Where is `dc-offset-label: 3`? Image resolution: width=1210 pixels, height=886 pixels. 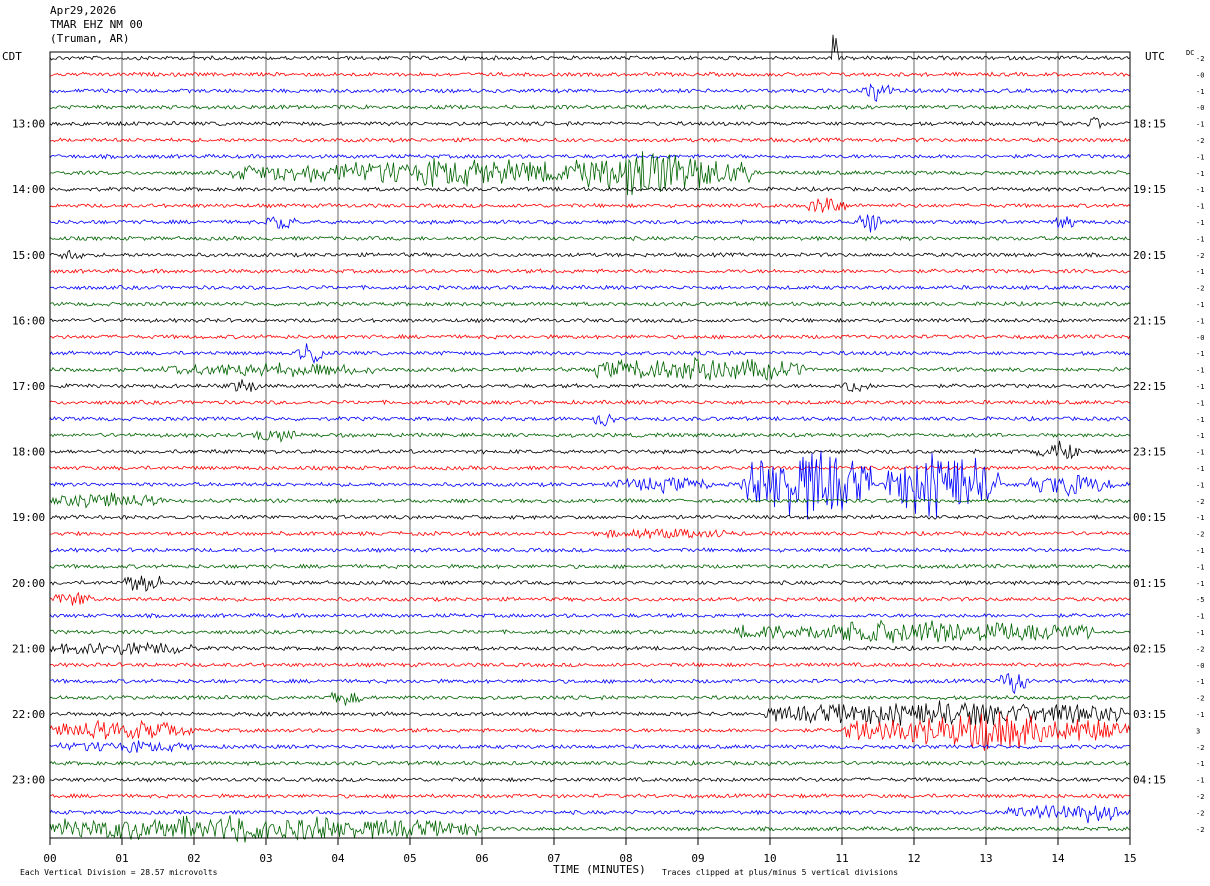
dc-offset-label: 3 is located at coordinates (1198, 731).